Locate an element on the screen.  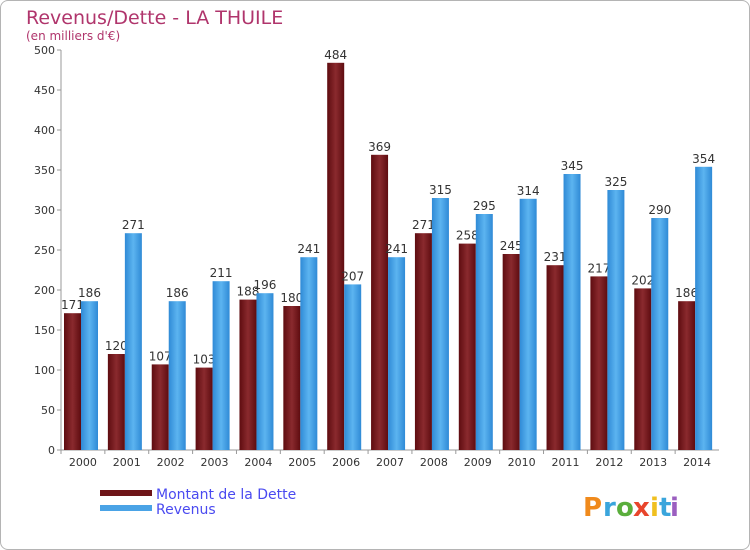
y-tick-label: 250 is located at coordinates (44, 250).